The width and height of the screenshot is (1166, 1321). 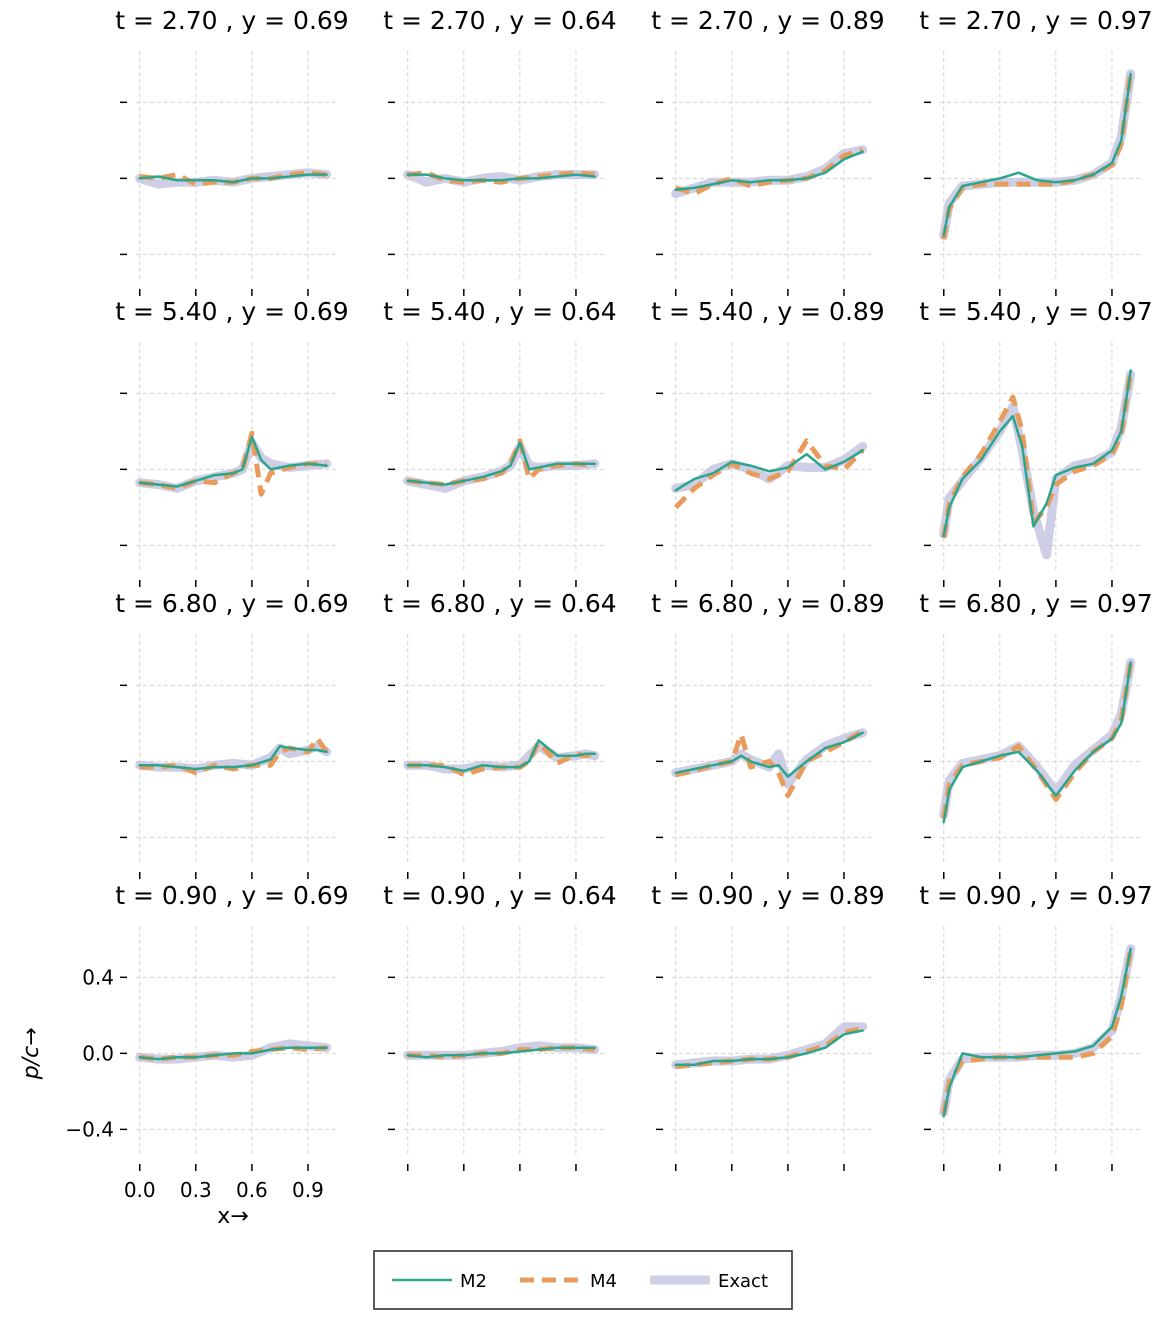 I want to click on subplot: t = 2.70 , y = 0.89, so click(x=768, y=151).